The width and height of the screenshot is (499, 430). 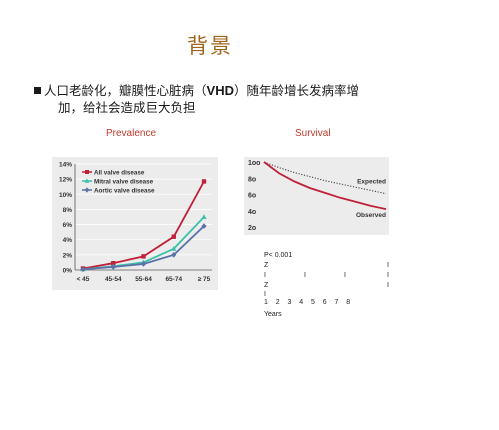 I want to click on y-tick-label: 4o, so click(x=252, y=212).